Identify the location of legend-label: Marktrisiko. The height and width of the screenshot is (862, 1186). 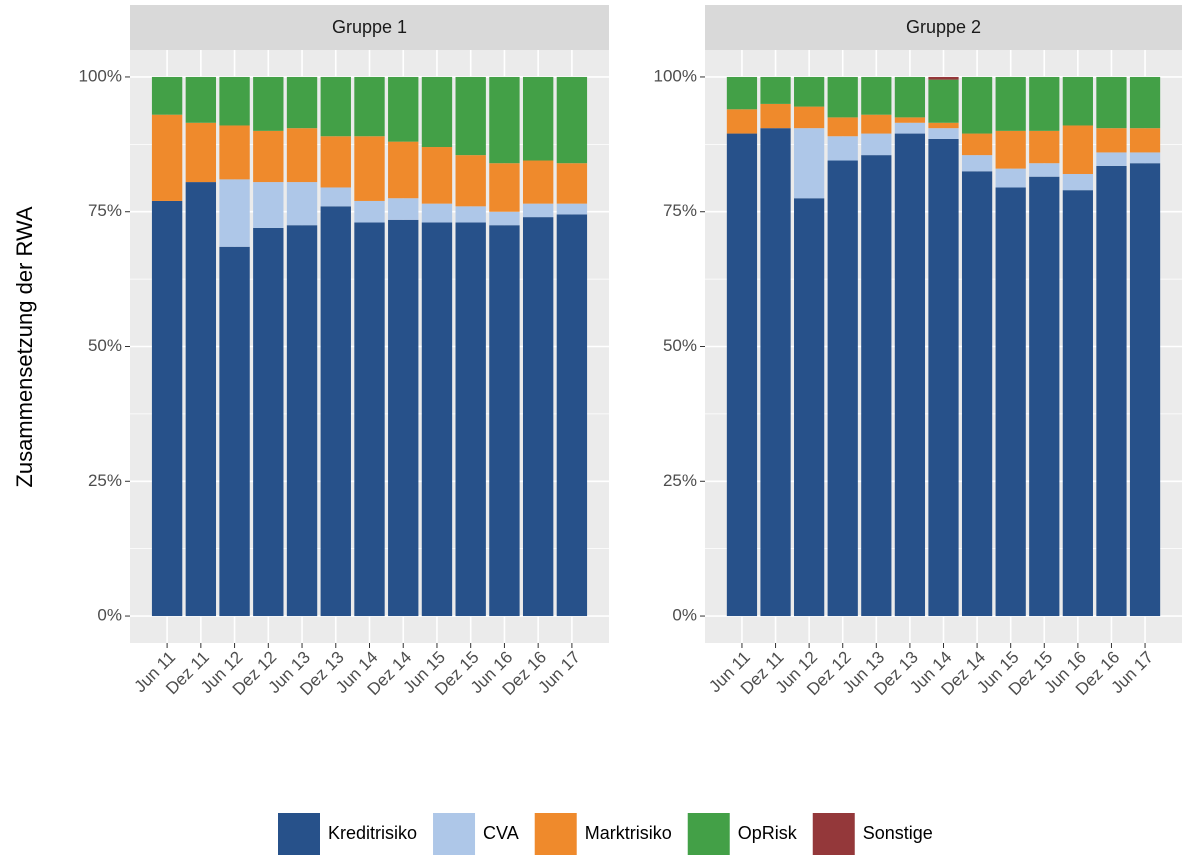
(628, 833).